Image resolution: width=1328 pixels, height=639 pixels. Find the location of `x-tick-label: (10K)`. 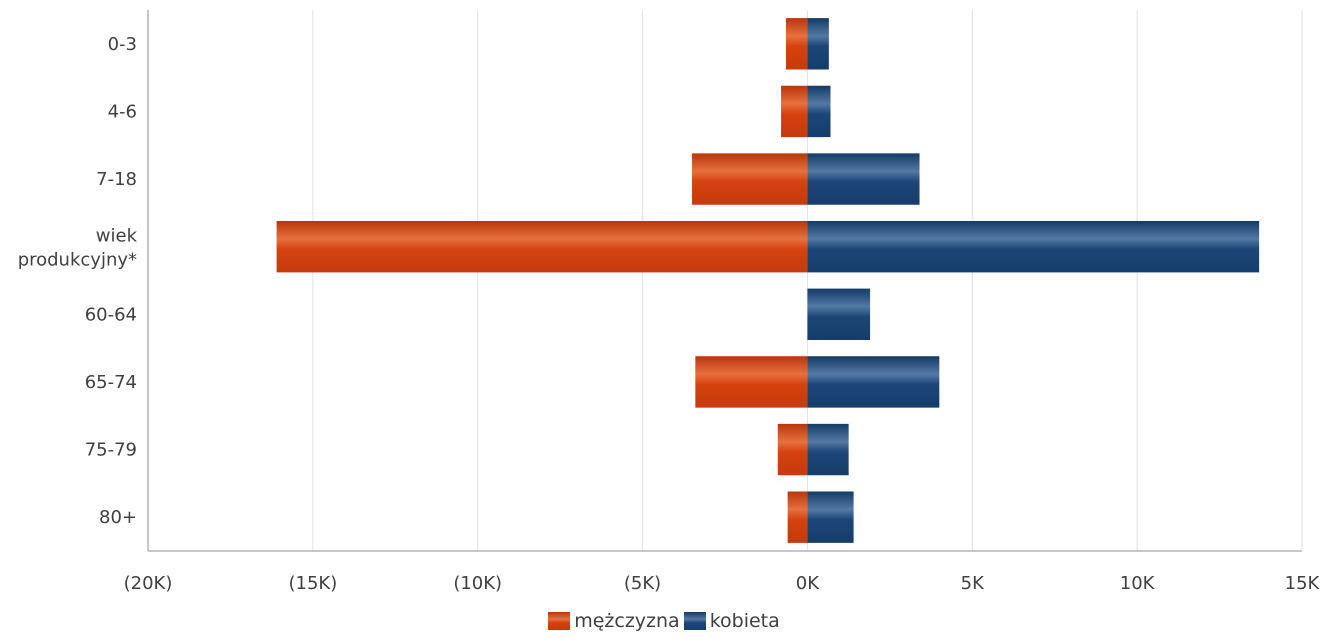

x-tick-label: (10K) is located at coordinates (477, 583).